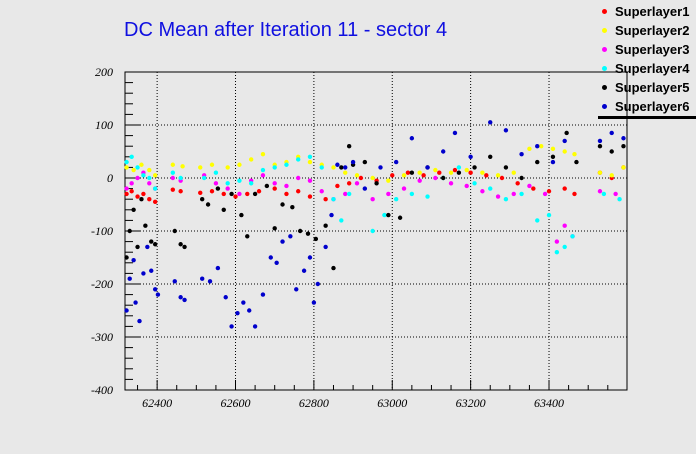 The image size is (696, 454). Describe the element at coordinates (652, 68) in the screenshot. I see `legend-label: Superlayer4` at that location.